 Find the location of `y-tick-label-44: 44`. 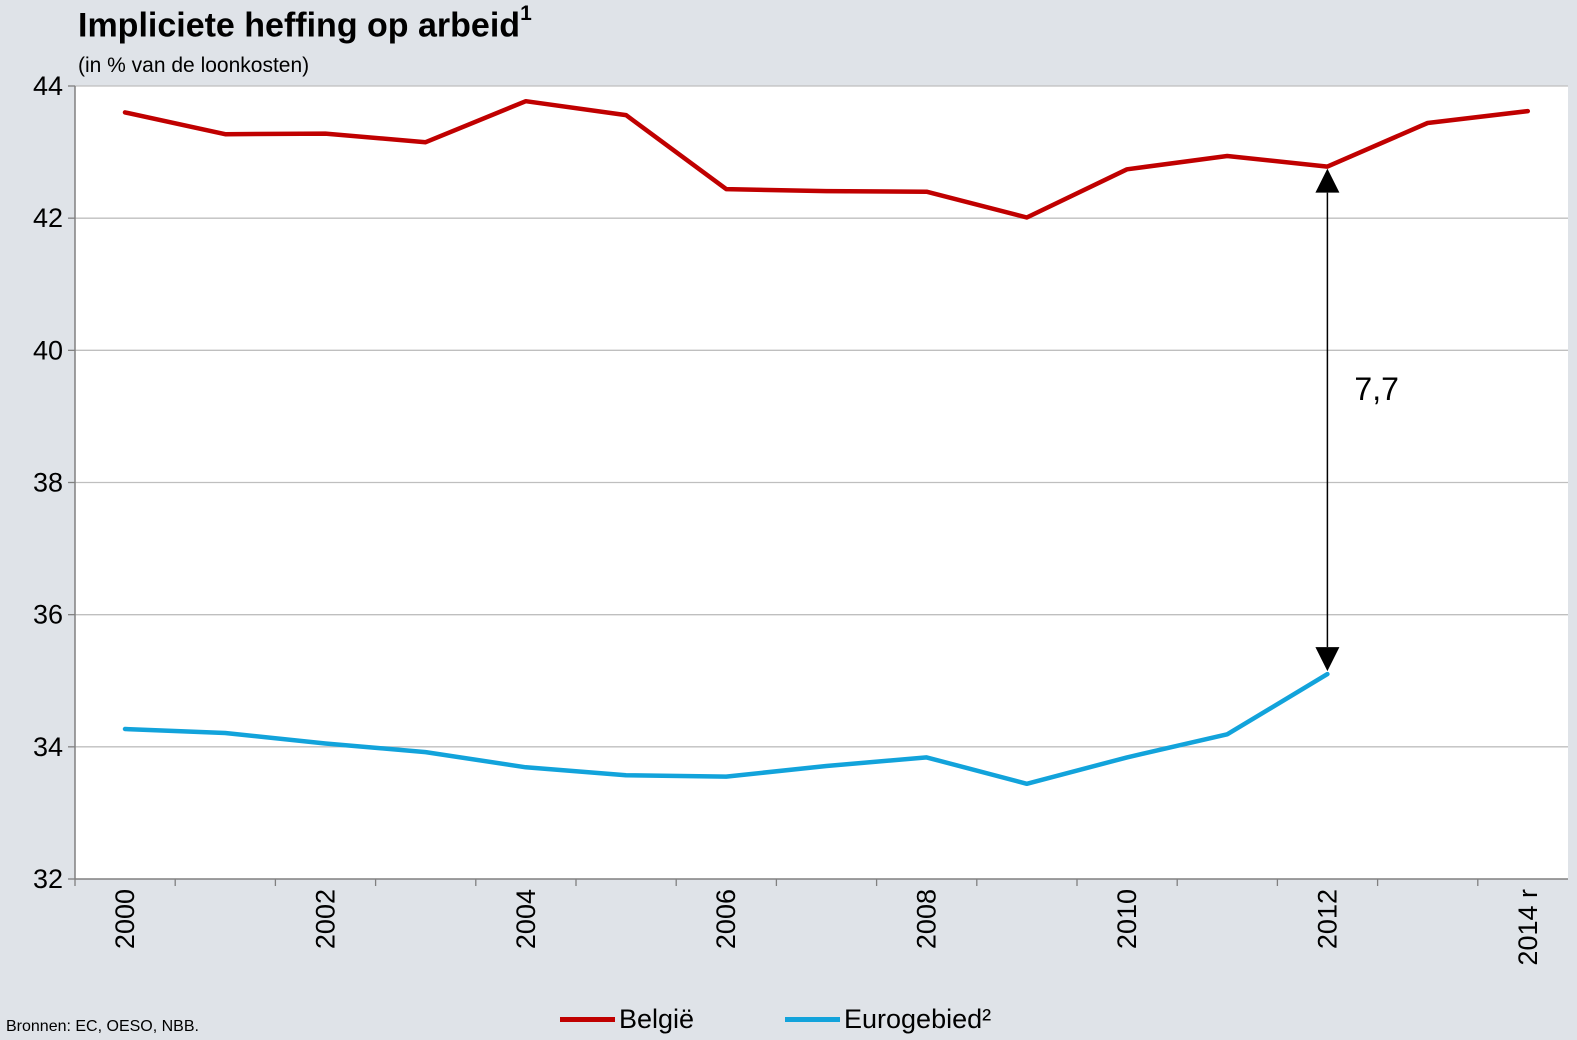

y-tick-label-44: 44 is located at coordinates (48, 86).